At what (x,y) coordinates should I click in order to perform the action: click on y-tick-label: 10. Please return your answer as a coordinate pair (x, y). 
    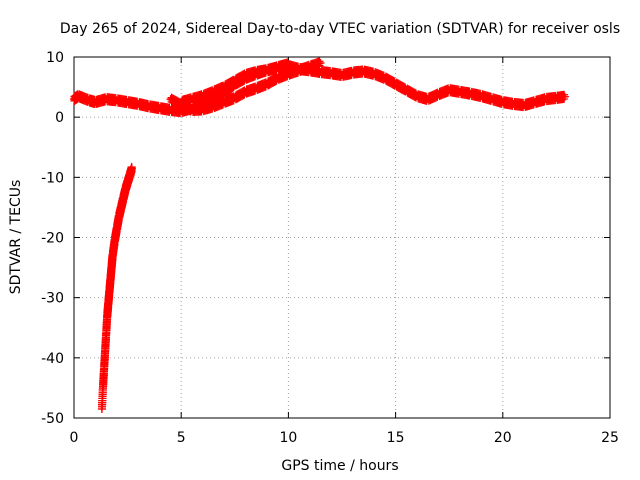
    Looking at the image, I should click on (55, 58).